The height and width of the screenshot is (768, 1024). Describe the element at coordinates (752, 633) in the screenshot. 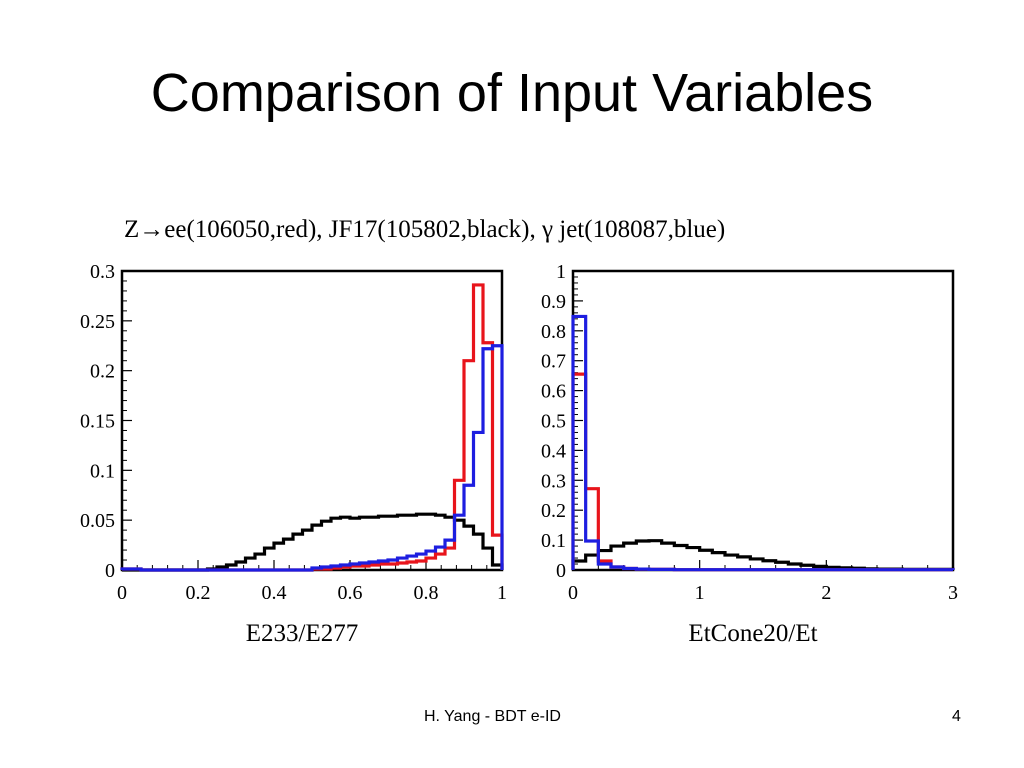

I see `x-axis-title: EtCone20/Et` at that location.